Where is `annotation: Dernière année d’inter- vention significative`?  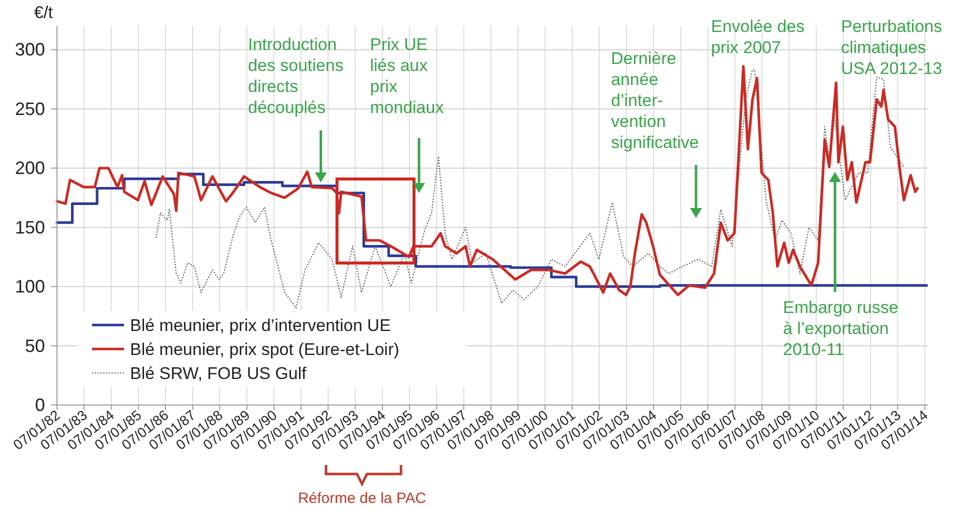
annotation: Dernière année d’inter- vention significative is located at coordinates (655, 100).